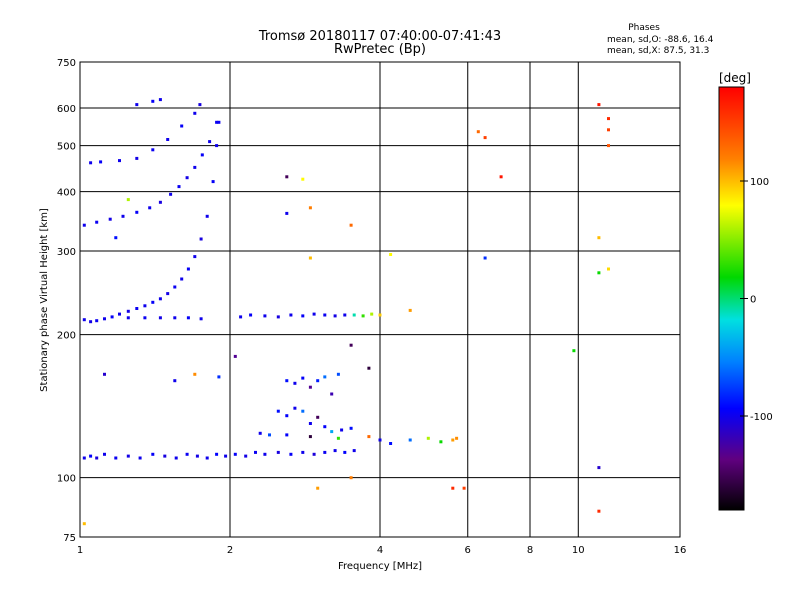 This screenshot has height=600, width=800. What do you see at coordinates (66, 336) in the screenshot?
I see `y-tick-label: 200` at bounding box center [66, 336].